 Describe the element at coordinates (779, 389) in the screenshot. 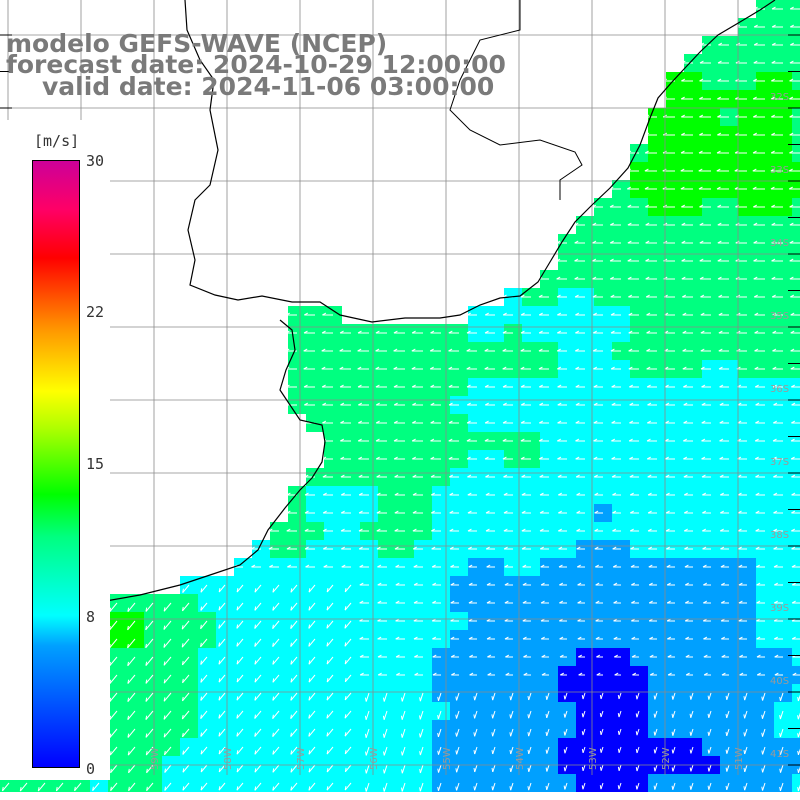

I see `latitude-label: 36S` at that location.